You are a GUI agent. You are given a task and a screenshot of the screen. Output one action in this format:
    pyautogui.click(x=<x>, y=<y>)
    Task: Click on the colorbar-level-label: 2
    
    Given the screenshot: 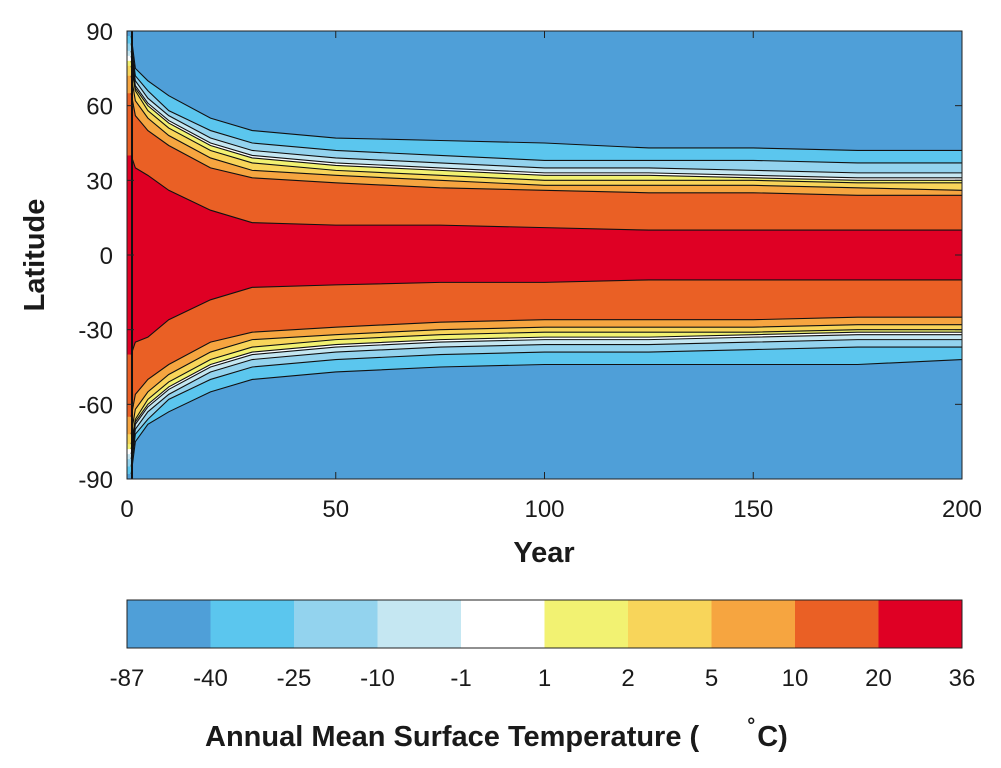 What is the action you would take?
    pyautogui.click(x=627, y=678)
    